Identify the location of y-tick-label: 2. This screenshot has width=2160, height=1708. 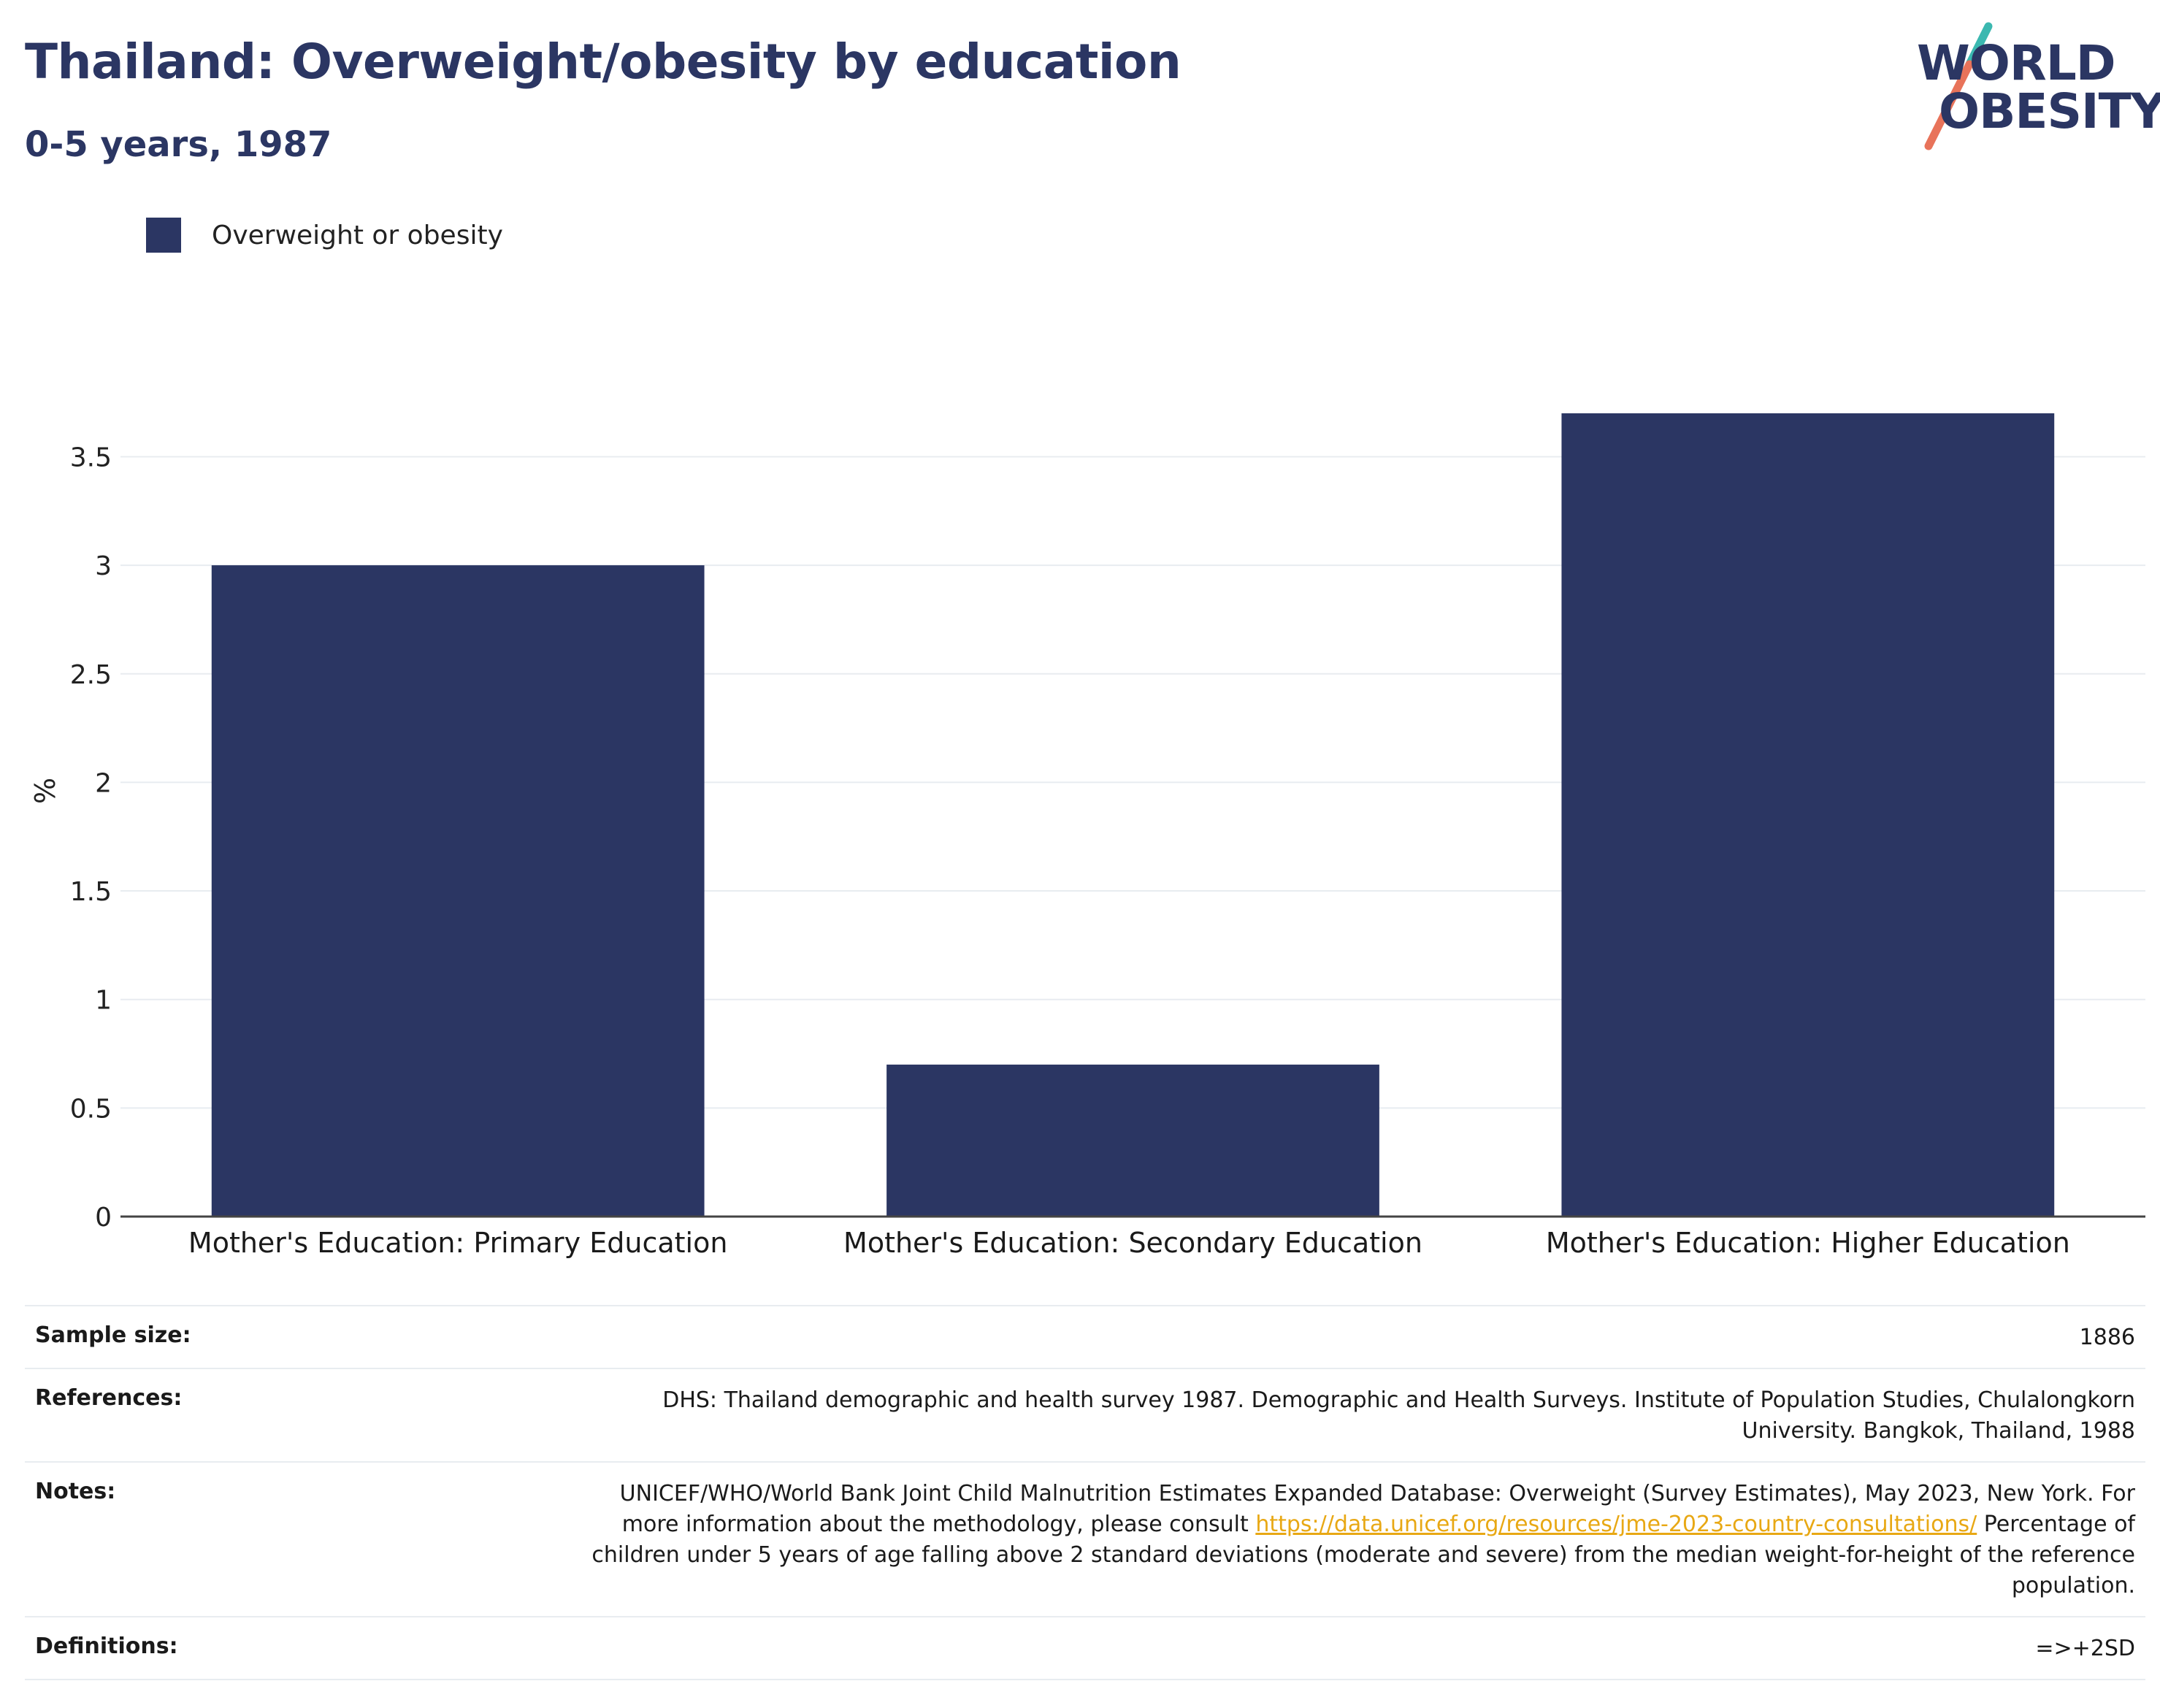
(103, 783).